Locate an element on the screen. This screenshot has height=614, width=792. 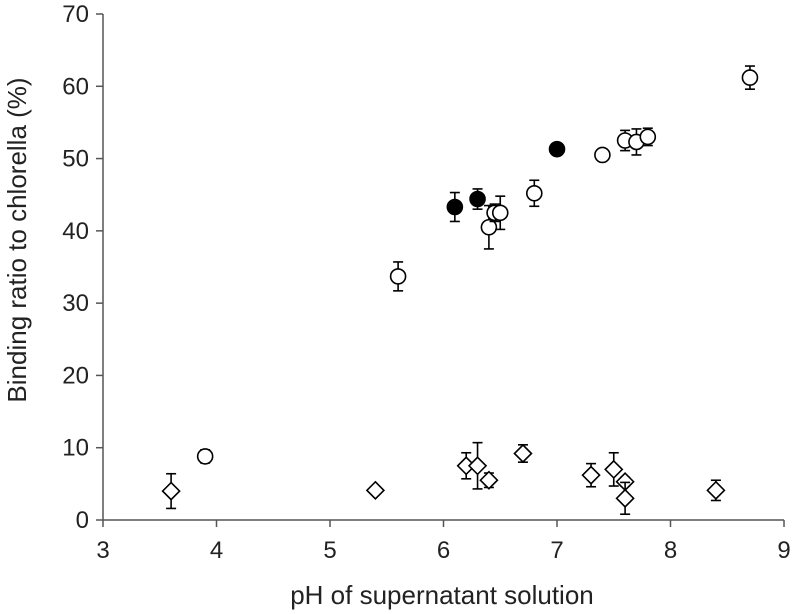
y-axis-title: Binding ratio to chlorella (%) is located at coordinates (17, 239).